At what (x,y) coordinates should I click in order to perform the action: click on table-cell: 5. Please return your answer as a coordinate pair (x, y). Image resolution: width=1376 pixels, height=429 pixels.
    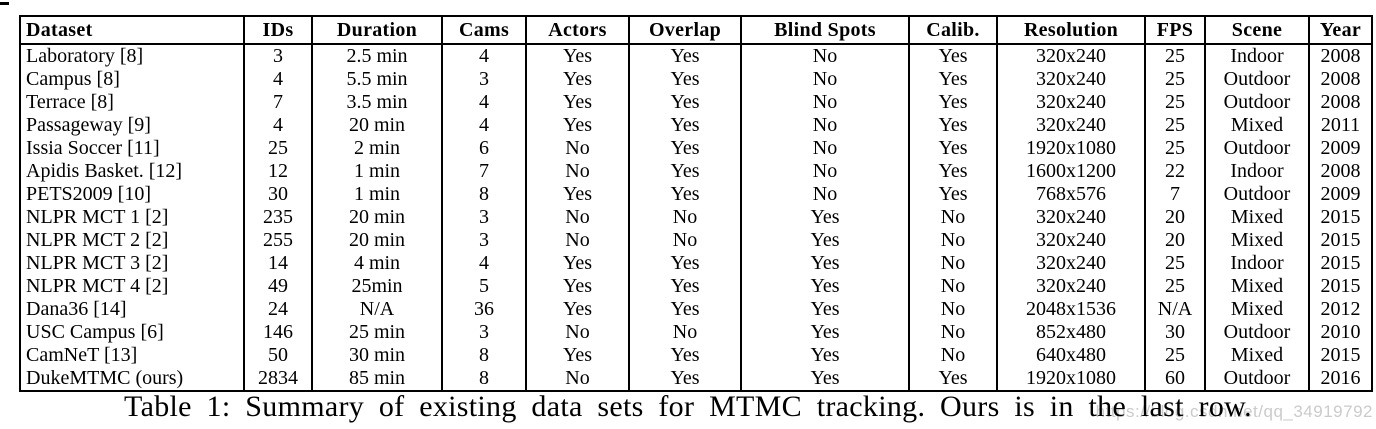
    Looking at the image, I should click on (484, 286).